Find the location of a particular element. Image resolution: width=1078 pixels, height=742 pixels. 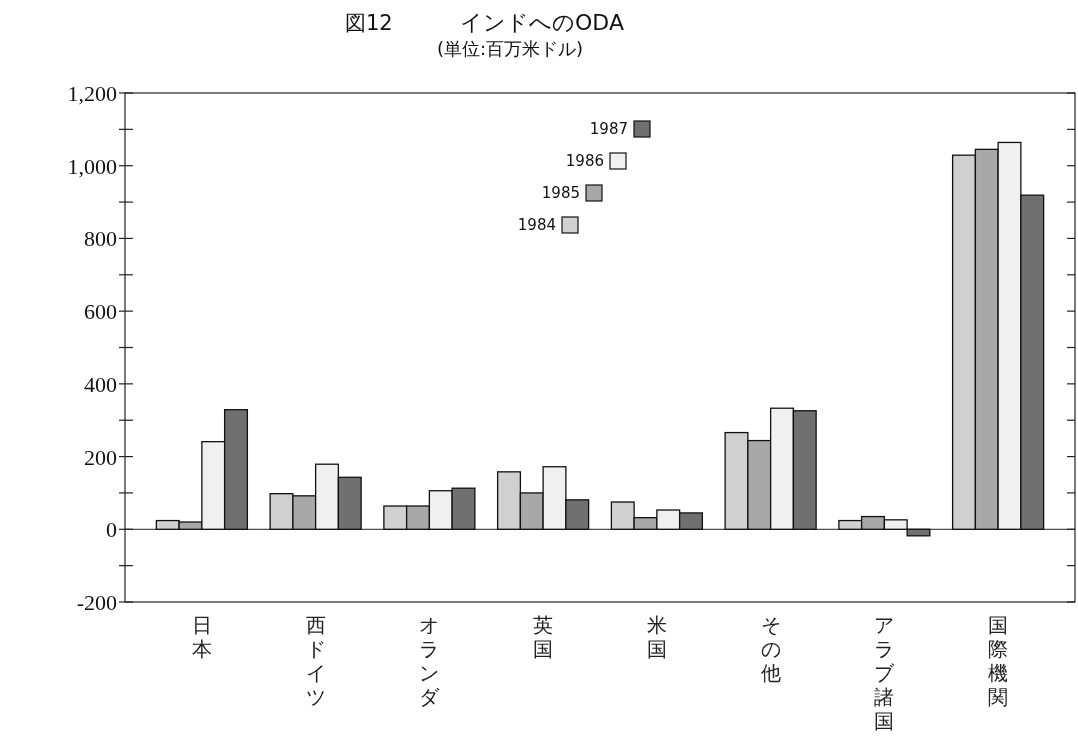

x-tick-label: 西ドイツ is located at coordinates (315, 661).